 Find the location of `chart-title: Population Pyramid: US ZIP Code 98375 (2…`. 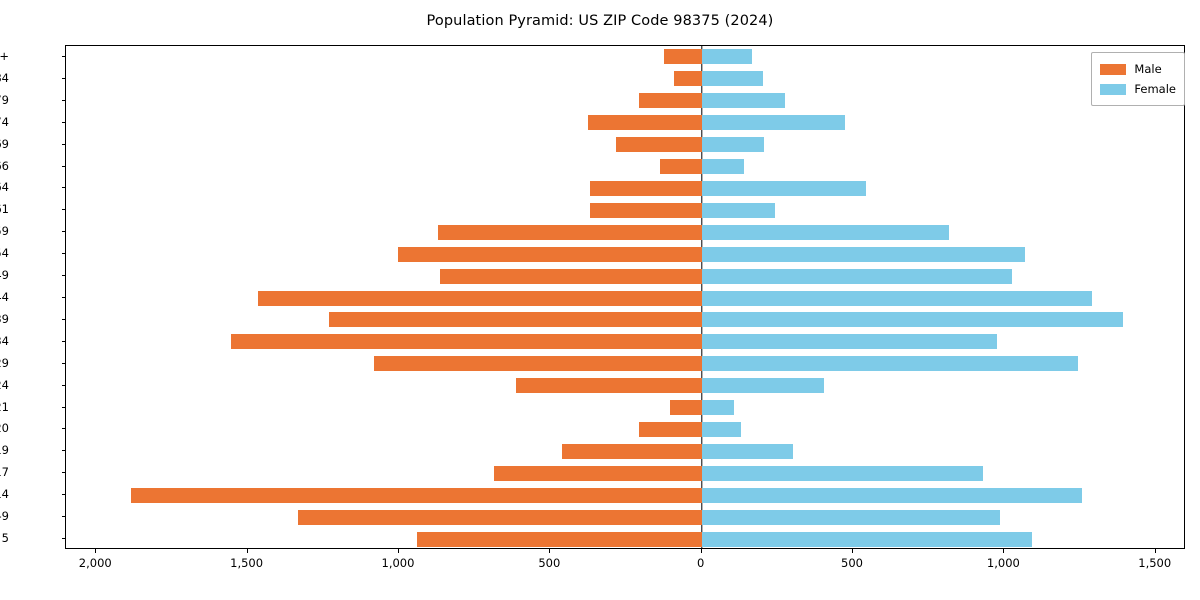

chart-title: Population Pyramid: US ZIP Code 98375 (2… is located at coordinates (600, 21).